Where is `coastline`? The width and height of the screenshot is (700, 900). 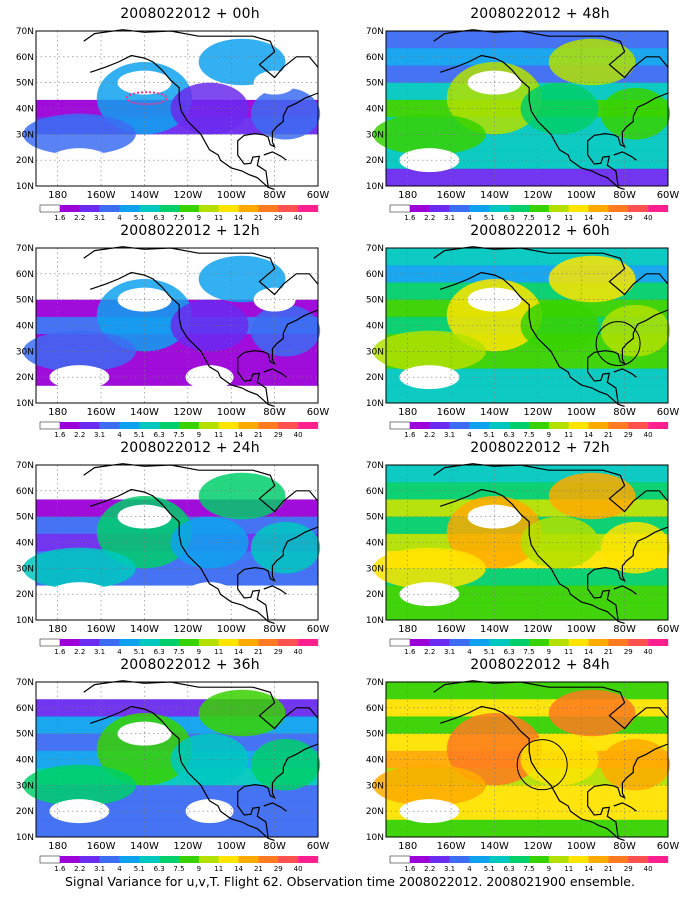
coastline is located at coordinates (201, 760).